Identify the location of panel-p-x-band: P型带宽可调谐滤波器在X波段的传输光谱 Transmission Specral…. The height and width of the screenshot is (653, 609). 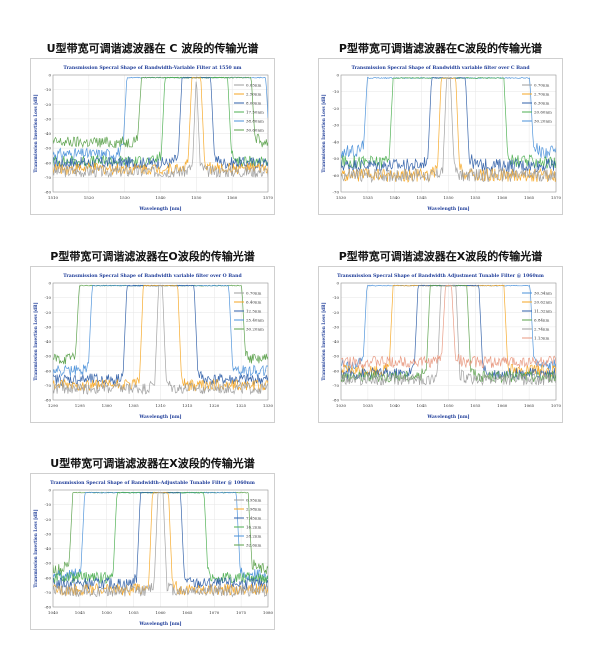
(440, 335).